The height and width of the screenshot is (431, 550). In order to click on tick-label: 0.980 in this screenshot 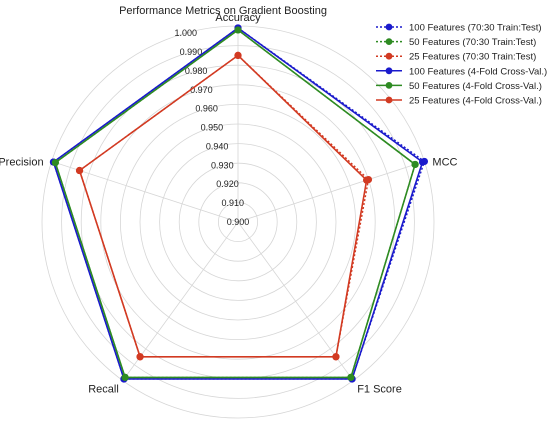, I will do `click(196, 71)`.